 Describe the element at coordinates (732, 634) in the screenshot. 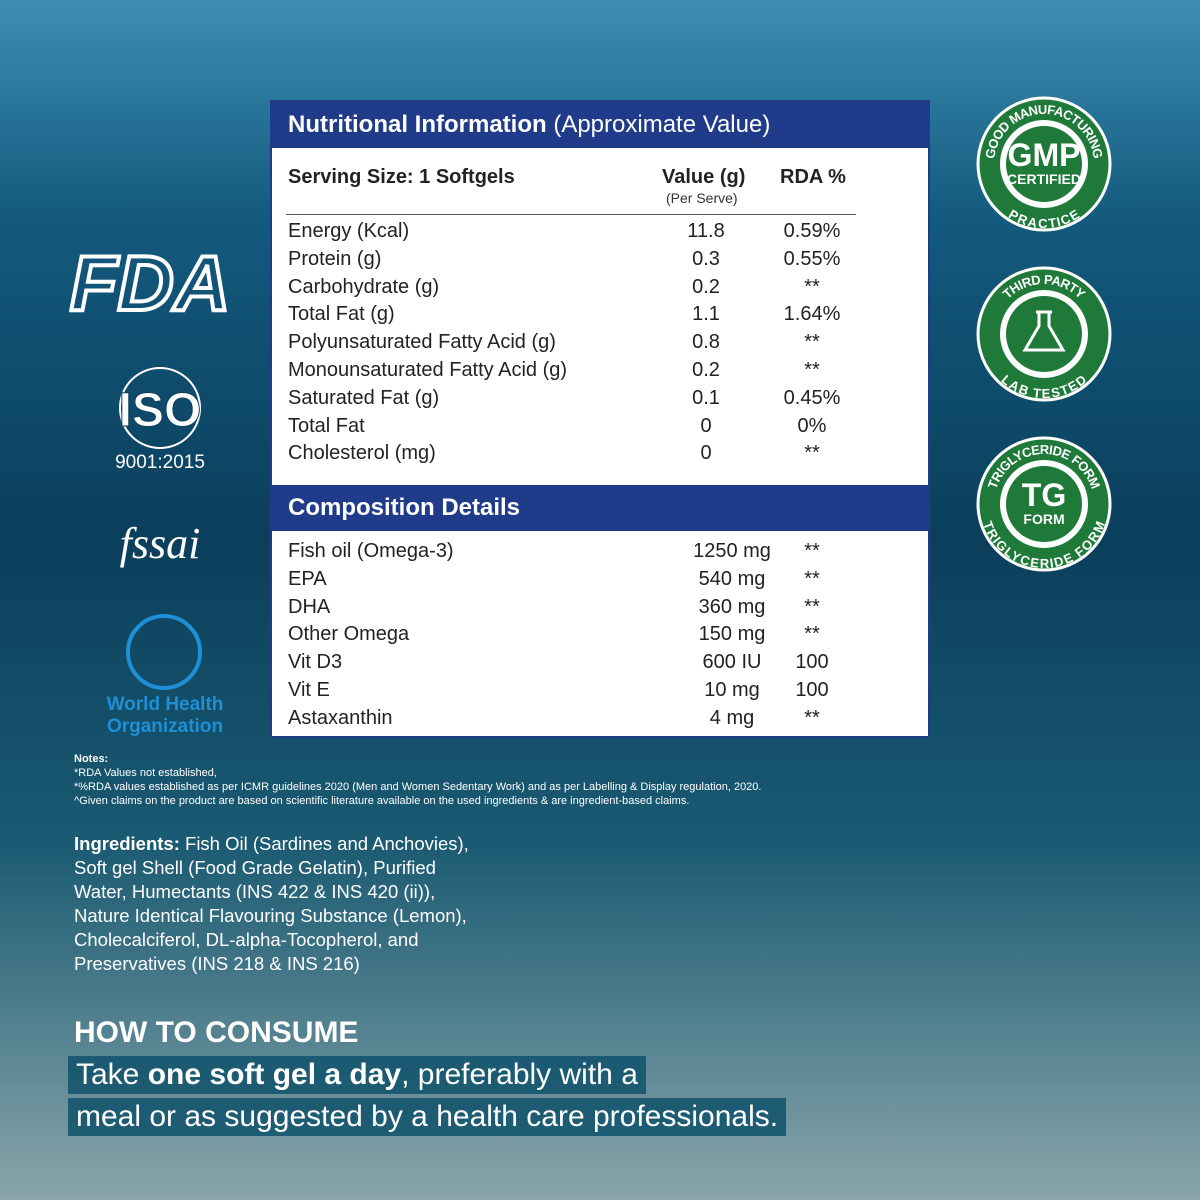

I see `row-value: 150 mg` at that location.